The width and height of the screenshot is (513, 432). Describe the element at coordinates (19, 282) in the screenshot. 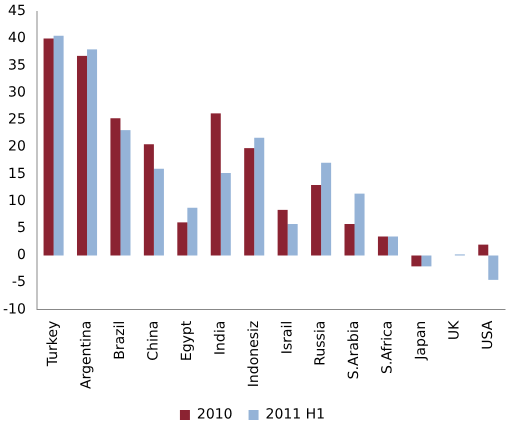

I see `y-tick-label: -5` at that location.